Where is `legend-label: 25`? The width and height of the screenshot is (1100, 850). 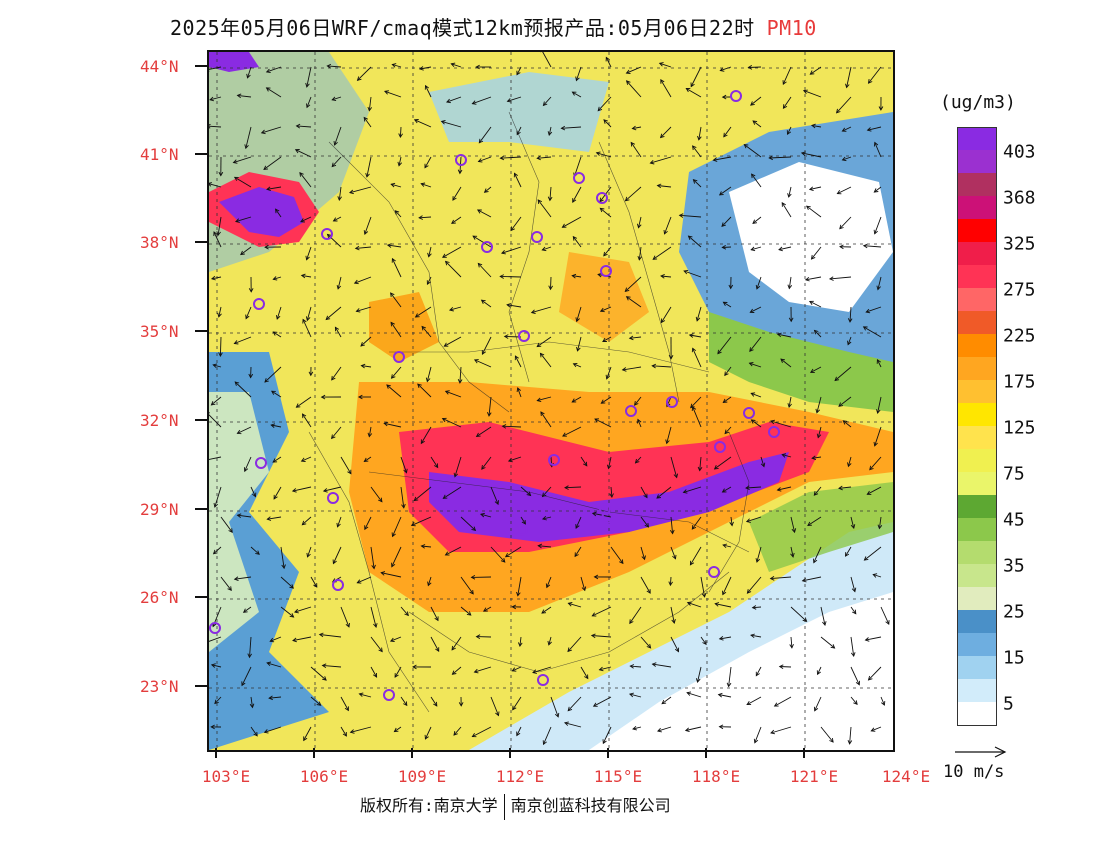
legend-label: 25 is located at coordinates (1014, 612).